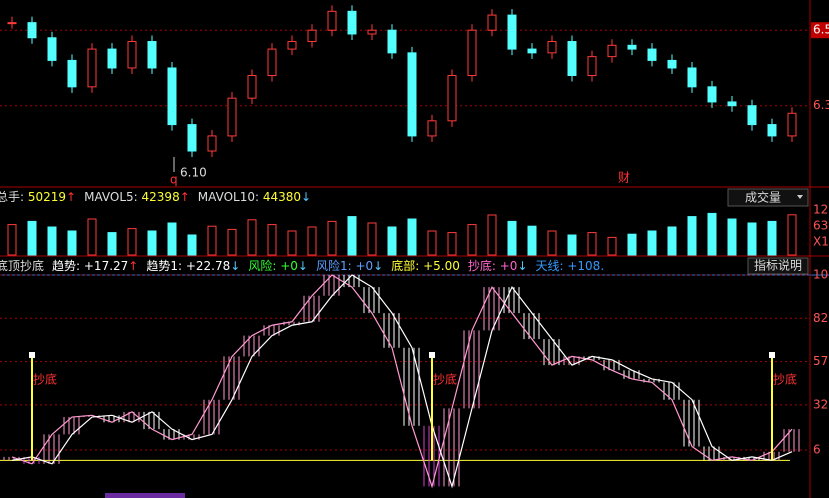 This screenshot has height=498, width=829. I want to click on selector-box, so click(768, 197).